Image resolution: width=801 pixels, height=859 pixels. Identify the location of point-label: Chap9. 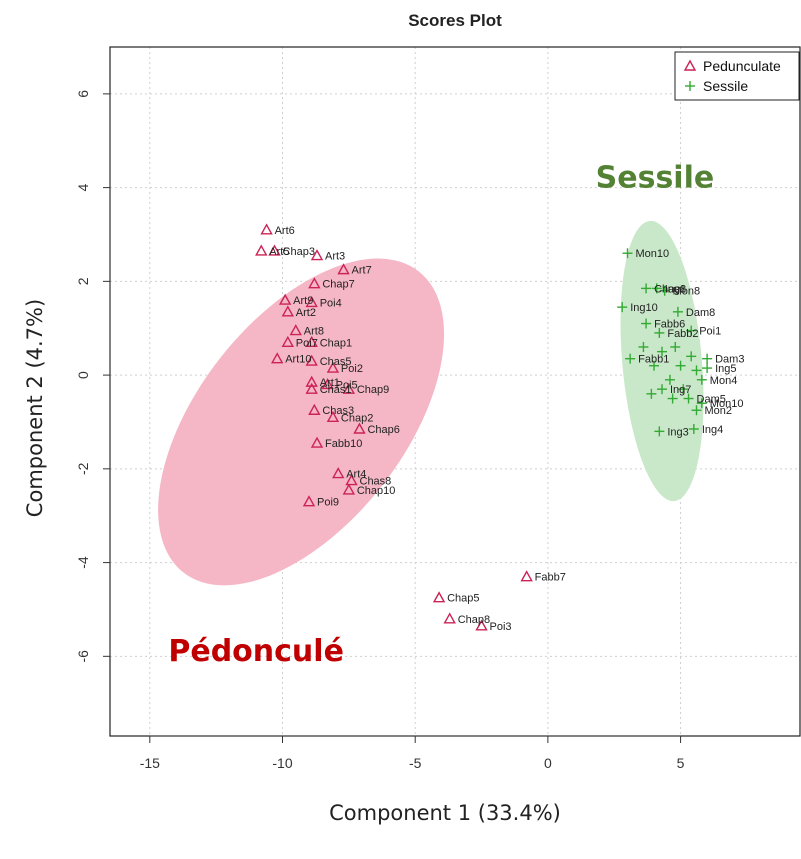
(373, 390).